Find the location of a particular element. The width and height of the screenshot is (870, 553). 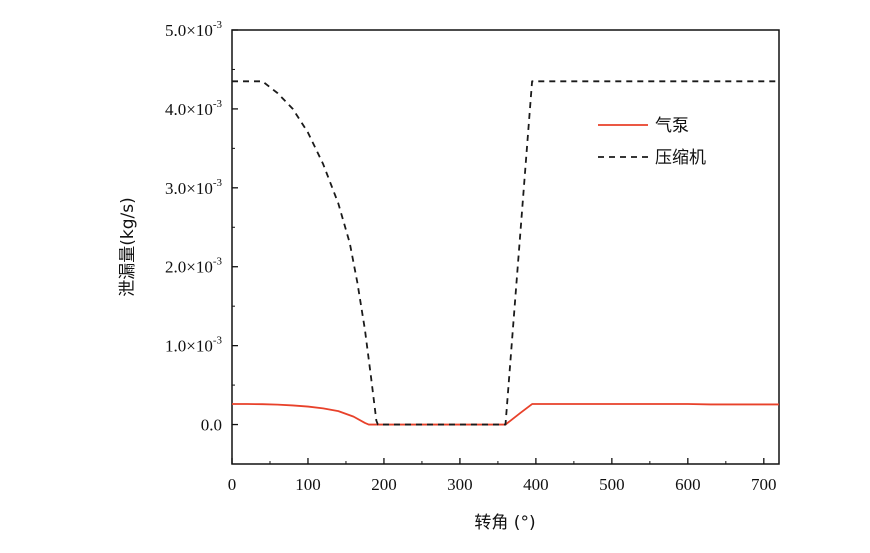

legend: 气泵 压缩机 is located at coordinates (652, 142).